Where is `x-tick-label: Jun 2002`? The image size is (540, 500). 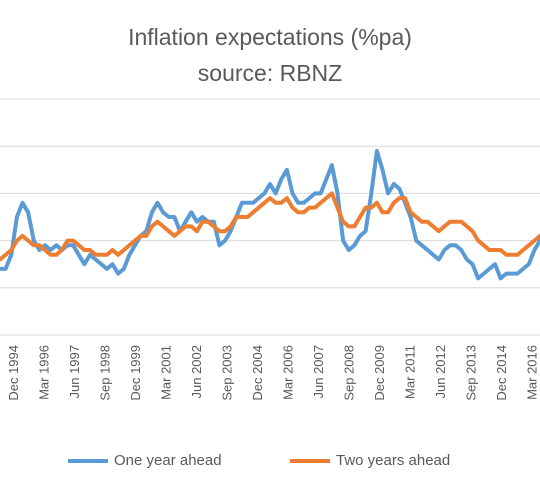 x-tick-label: Jun 2002 is located at coordinates (196, 372).